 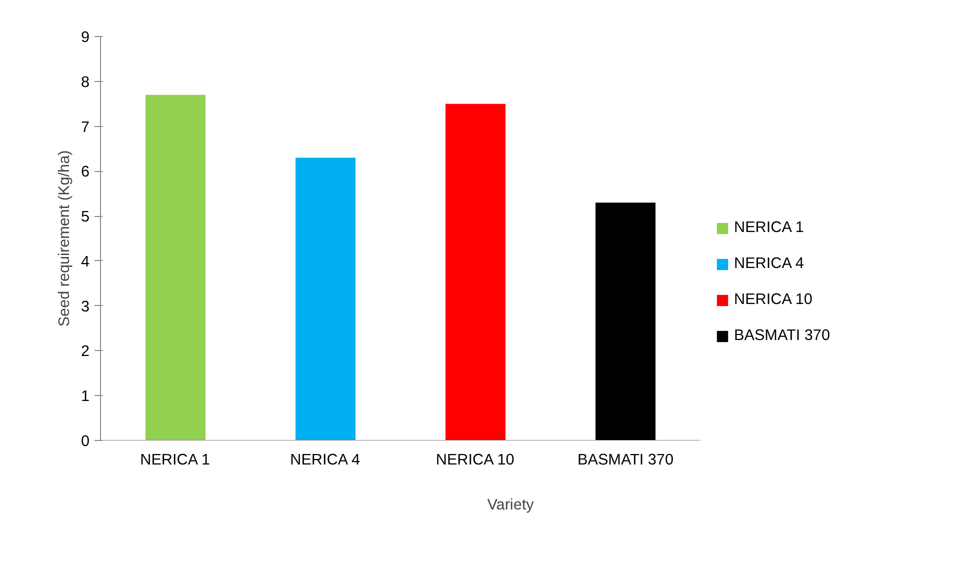 I want to click on y-tick-label: 3, so click(x=85, y=307).